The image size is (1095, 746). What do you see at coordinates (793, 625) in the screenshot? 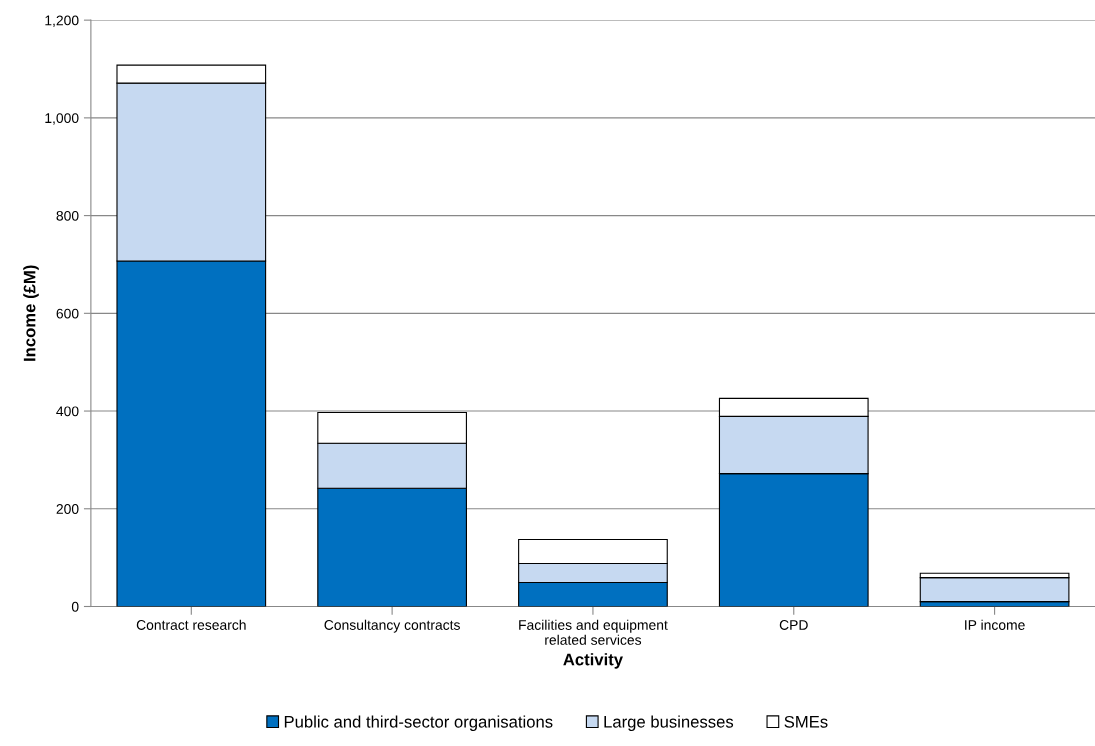
I see `x-tick-label: CPD` at bounding box center [793, 625].